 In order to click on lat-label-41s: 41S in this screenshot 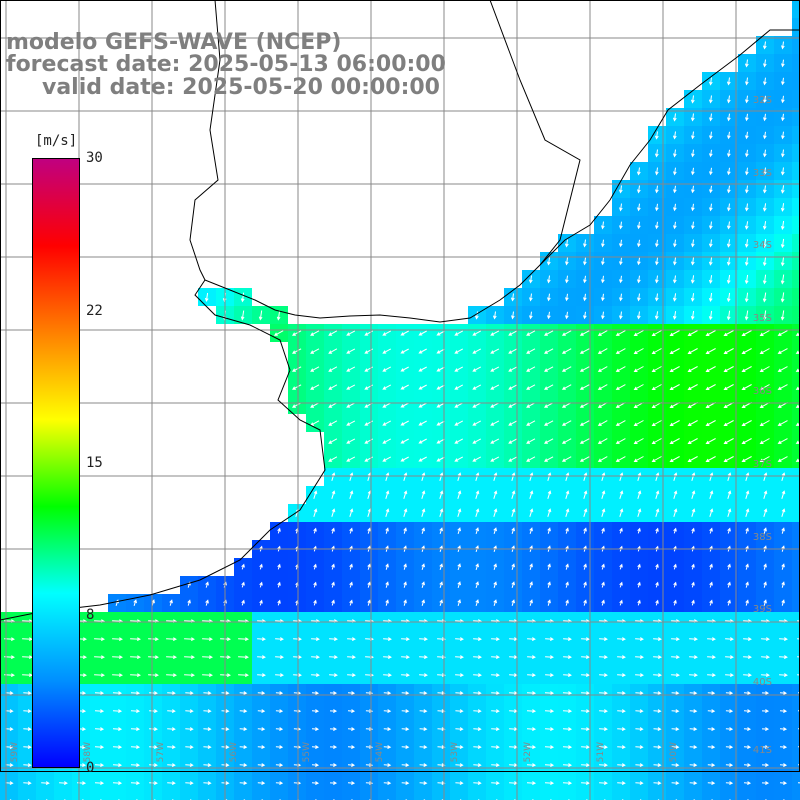, I will do `click(762, 750)`.